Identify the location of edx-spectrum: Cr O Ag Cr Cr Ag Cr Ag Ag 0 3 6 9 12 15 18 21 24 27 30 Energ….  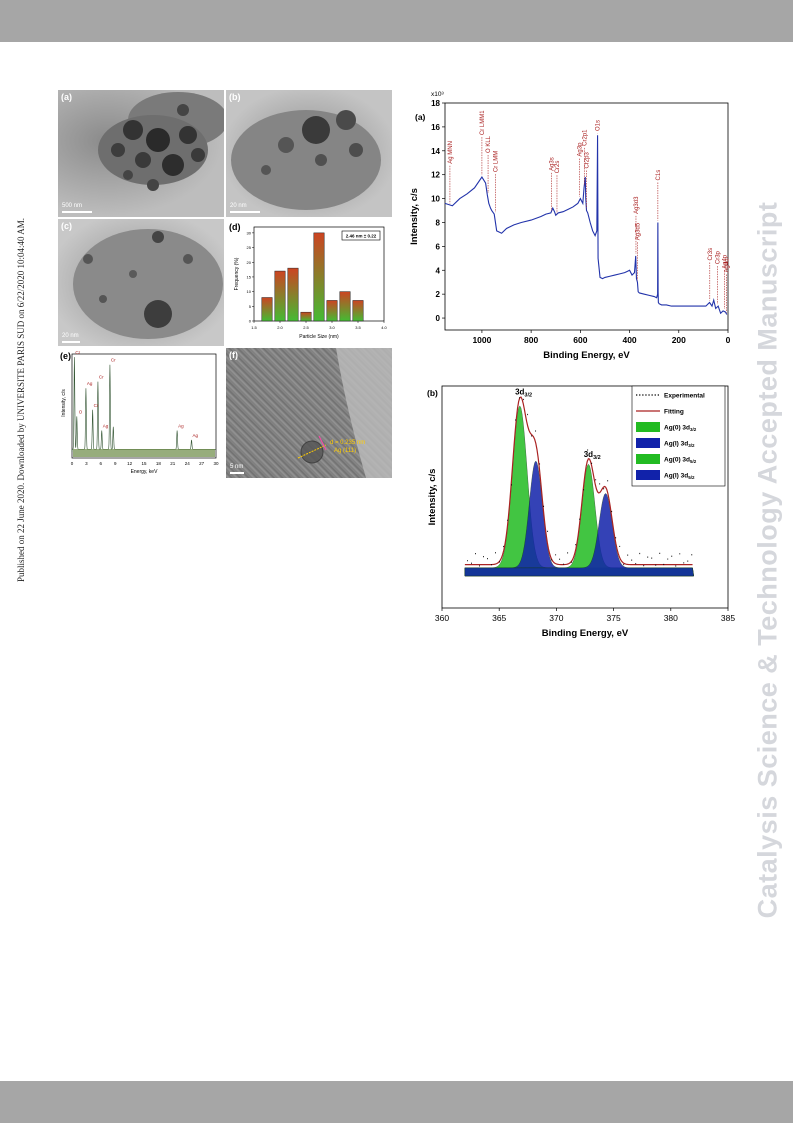
(140, 412).